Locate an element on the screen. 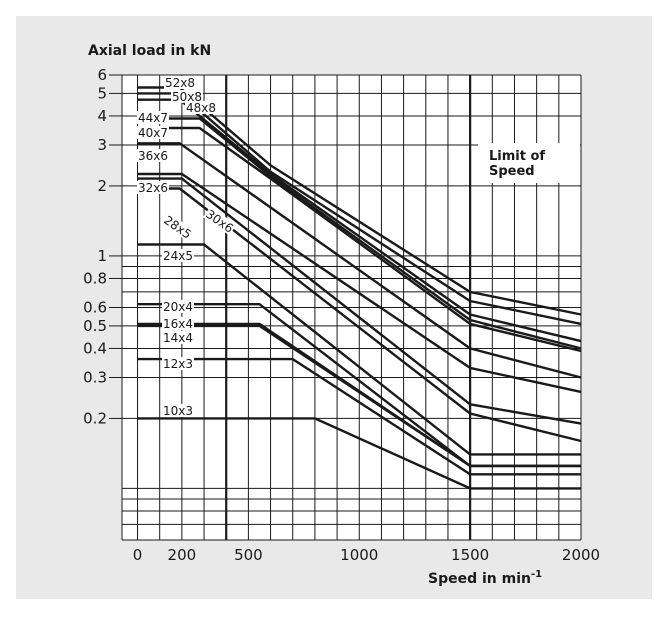 This screenshot has width=670, height=617. y-tick-label: 0.2 is located at coordinates (95, 418).